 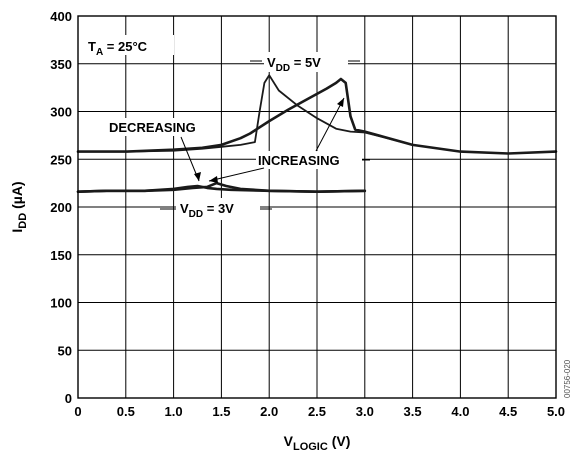 What do you see at coordinates (77, 411) in the screenshot?
I see `x-tick-label: 0` at bounding box center [77, 411].